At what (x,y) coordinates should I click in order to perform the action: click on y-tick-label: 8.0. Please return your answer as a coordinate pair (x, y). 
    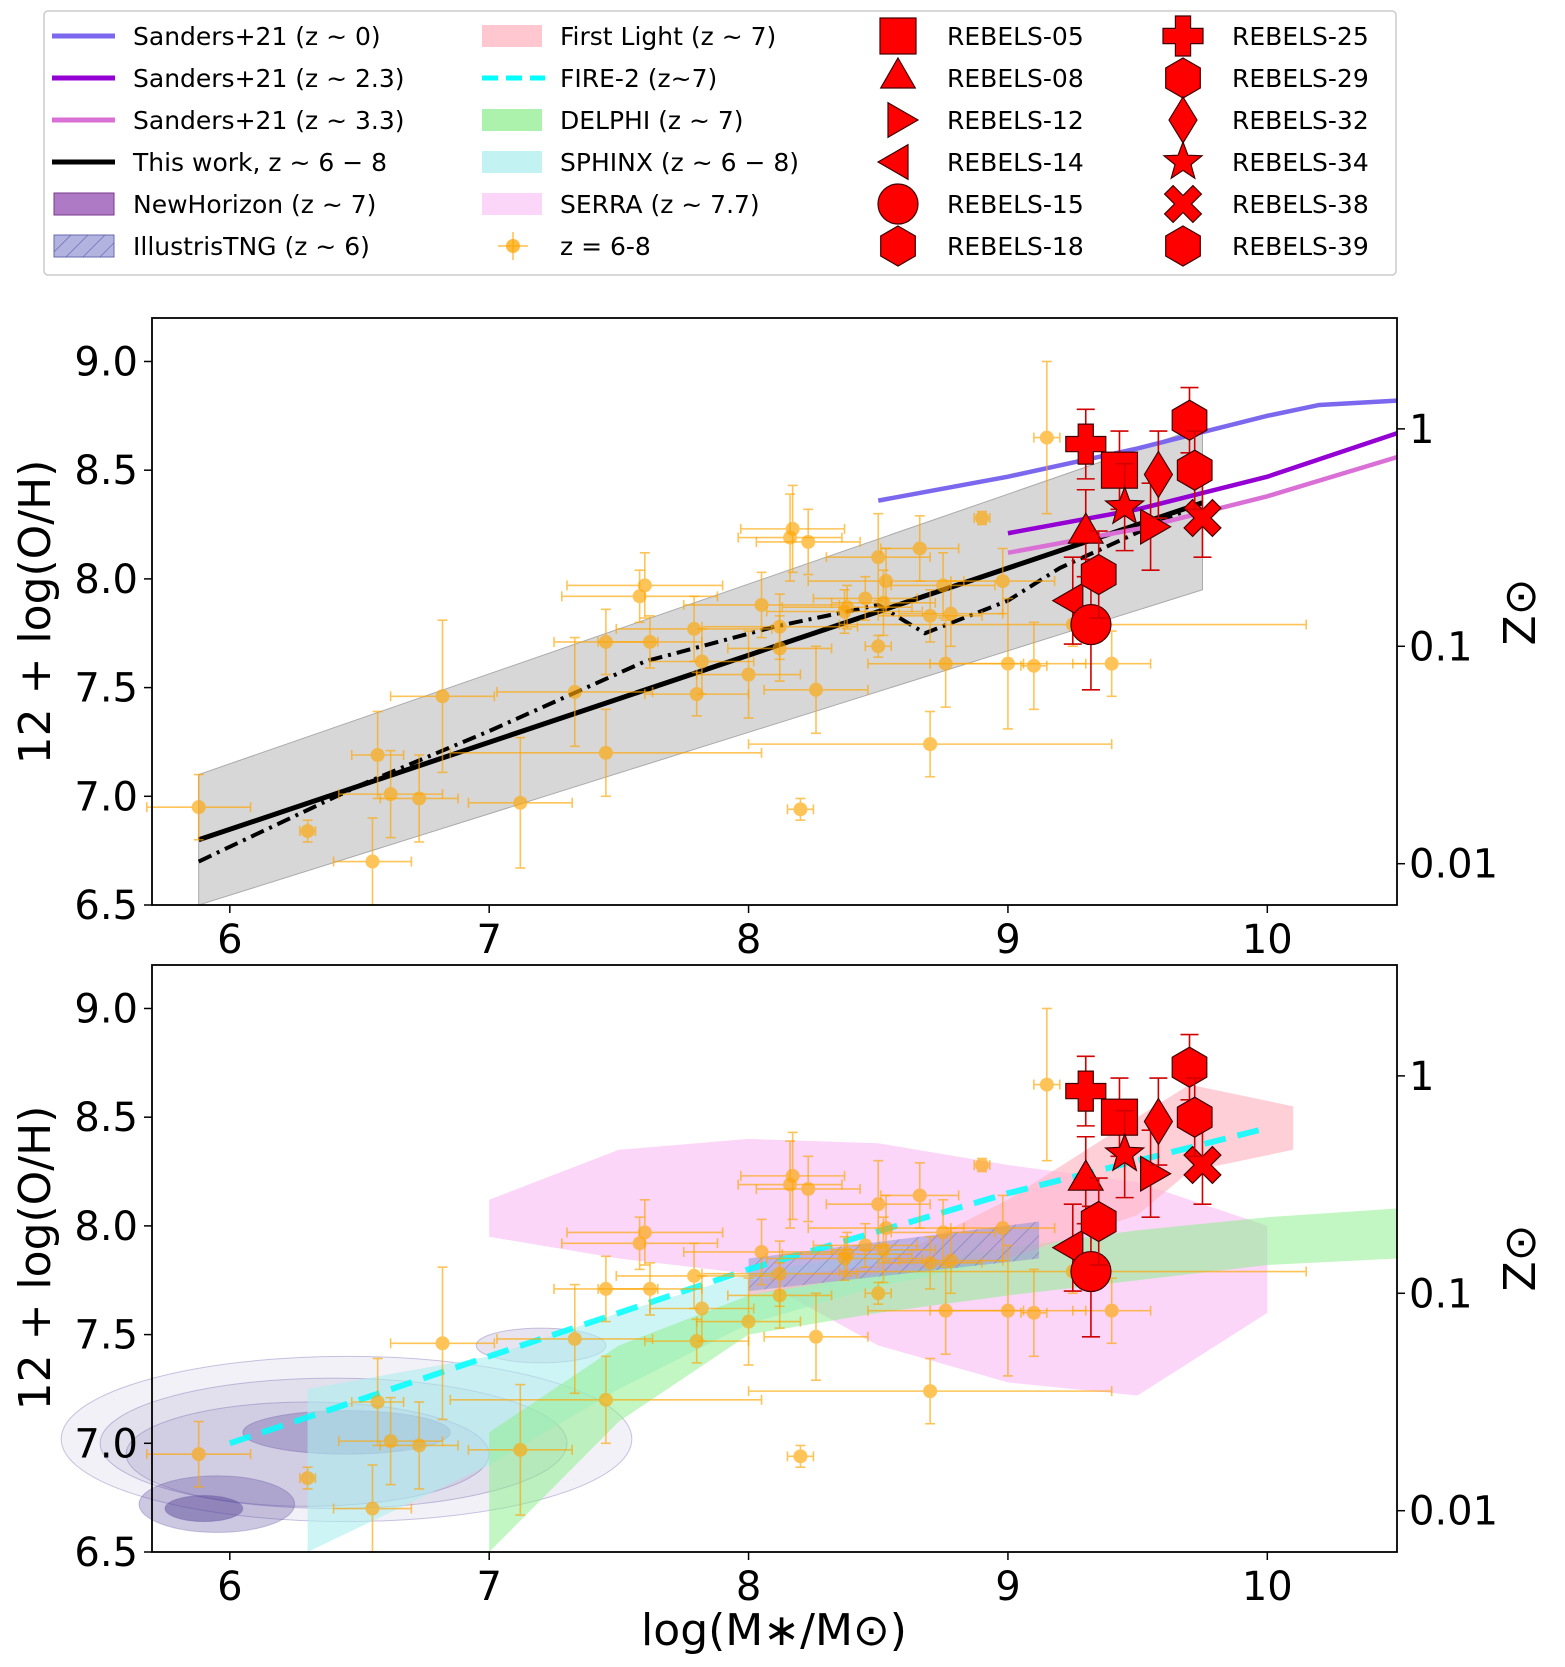
    Looking at the image, I should click on (106, 1227).